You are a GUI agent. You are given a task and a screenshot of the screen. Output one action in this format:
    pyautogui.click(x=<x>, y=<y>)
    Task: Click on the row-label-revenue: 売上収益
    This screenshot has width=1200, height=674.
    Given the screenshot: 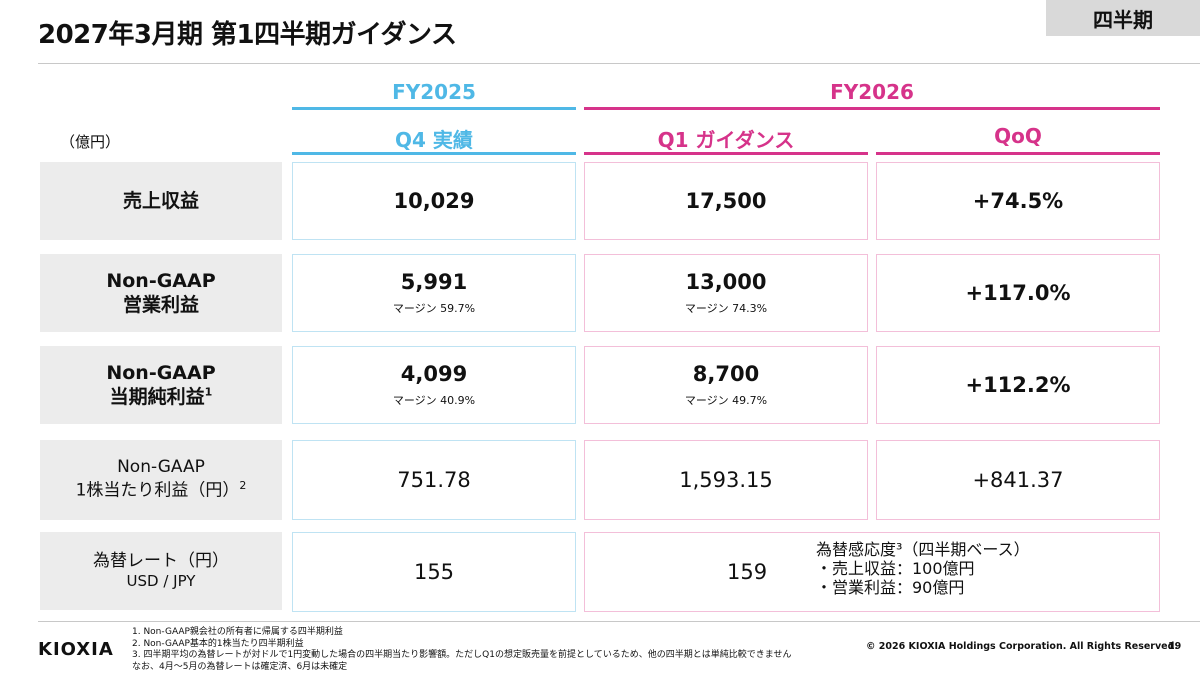 What is the action you would take?
    pyautogui.click(x=161, y=201)
    